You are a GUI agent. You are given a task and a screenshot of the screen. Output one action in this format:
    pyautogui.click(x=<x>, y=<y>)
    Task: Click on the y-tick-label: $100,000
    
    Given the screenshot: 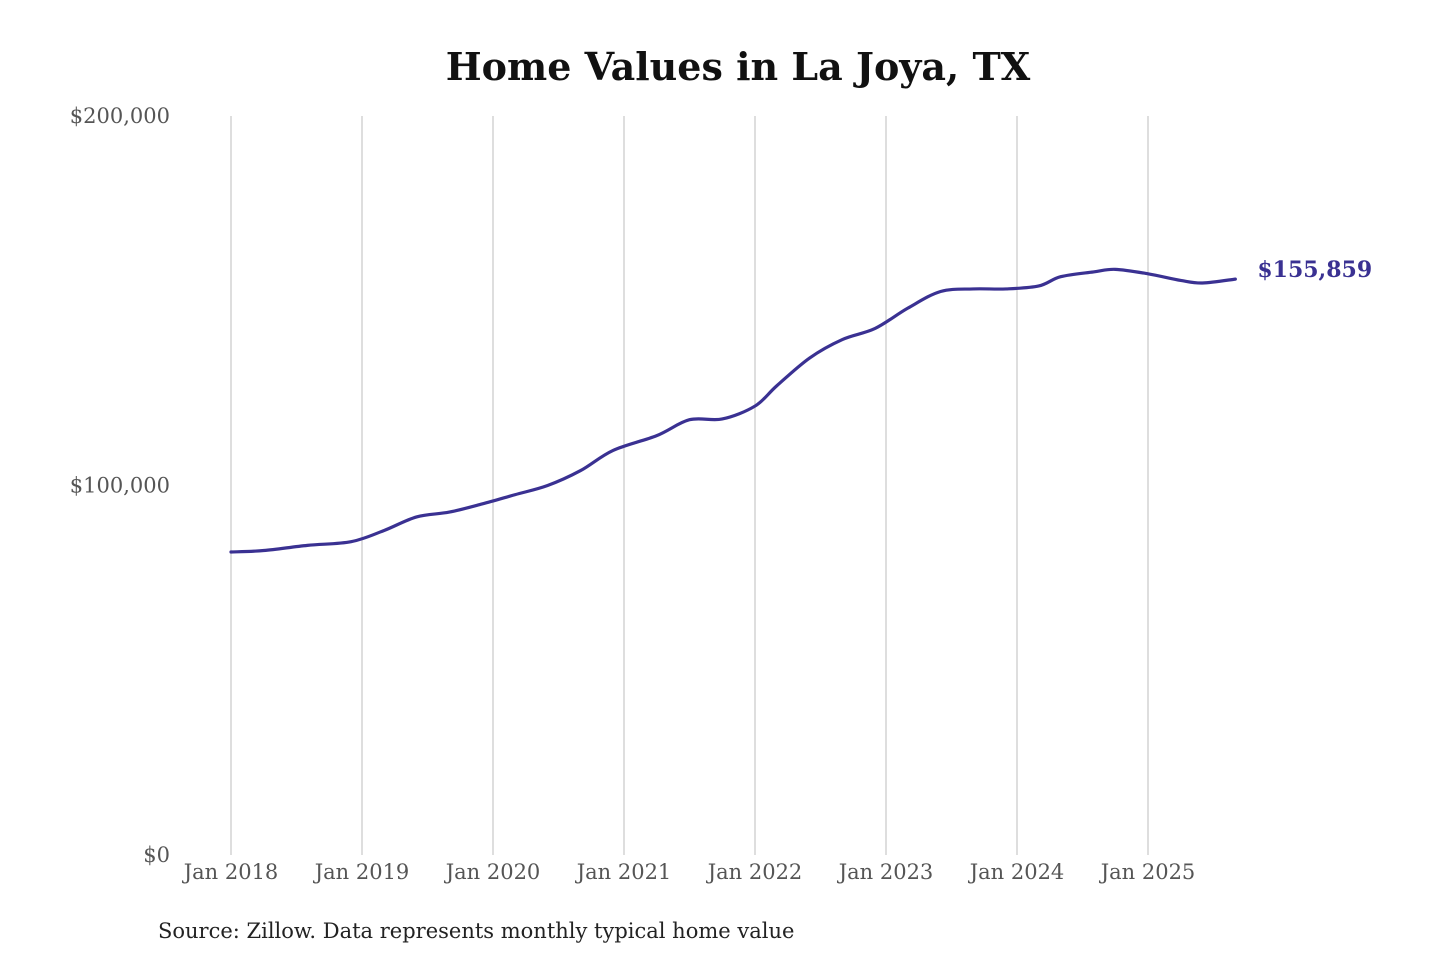 What is the action you would take?
    pyautogui.click(x=120, y=486)
    